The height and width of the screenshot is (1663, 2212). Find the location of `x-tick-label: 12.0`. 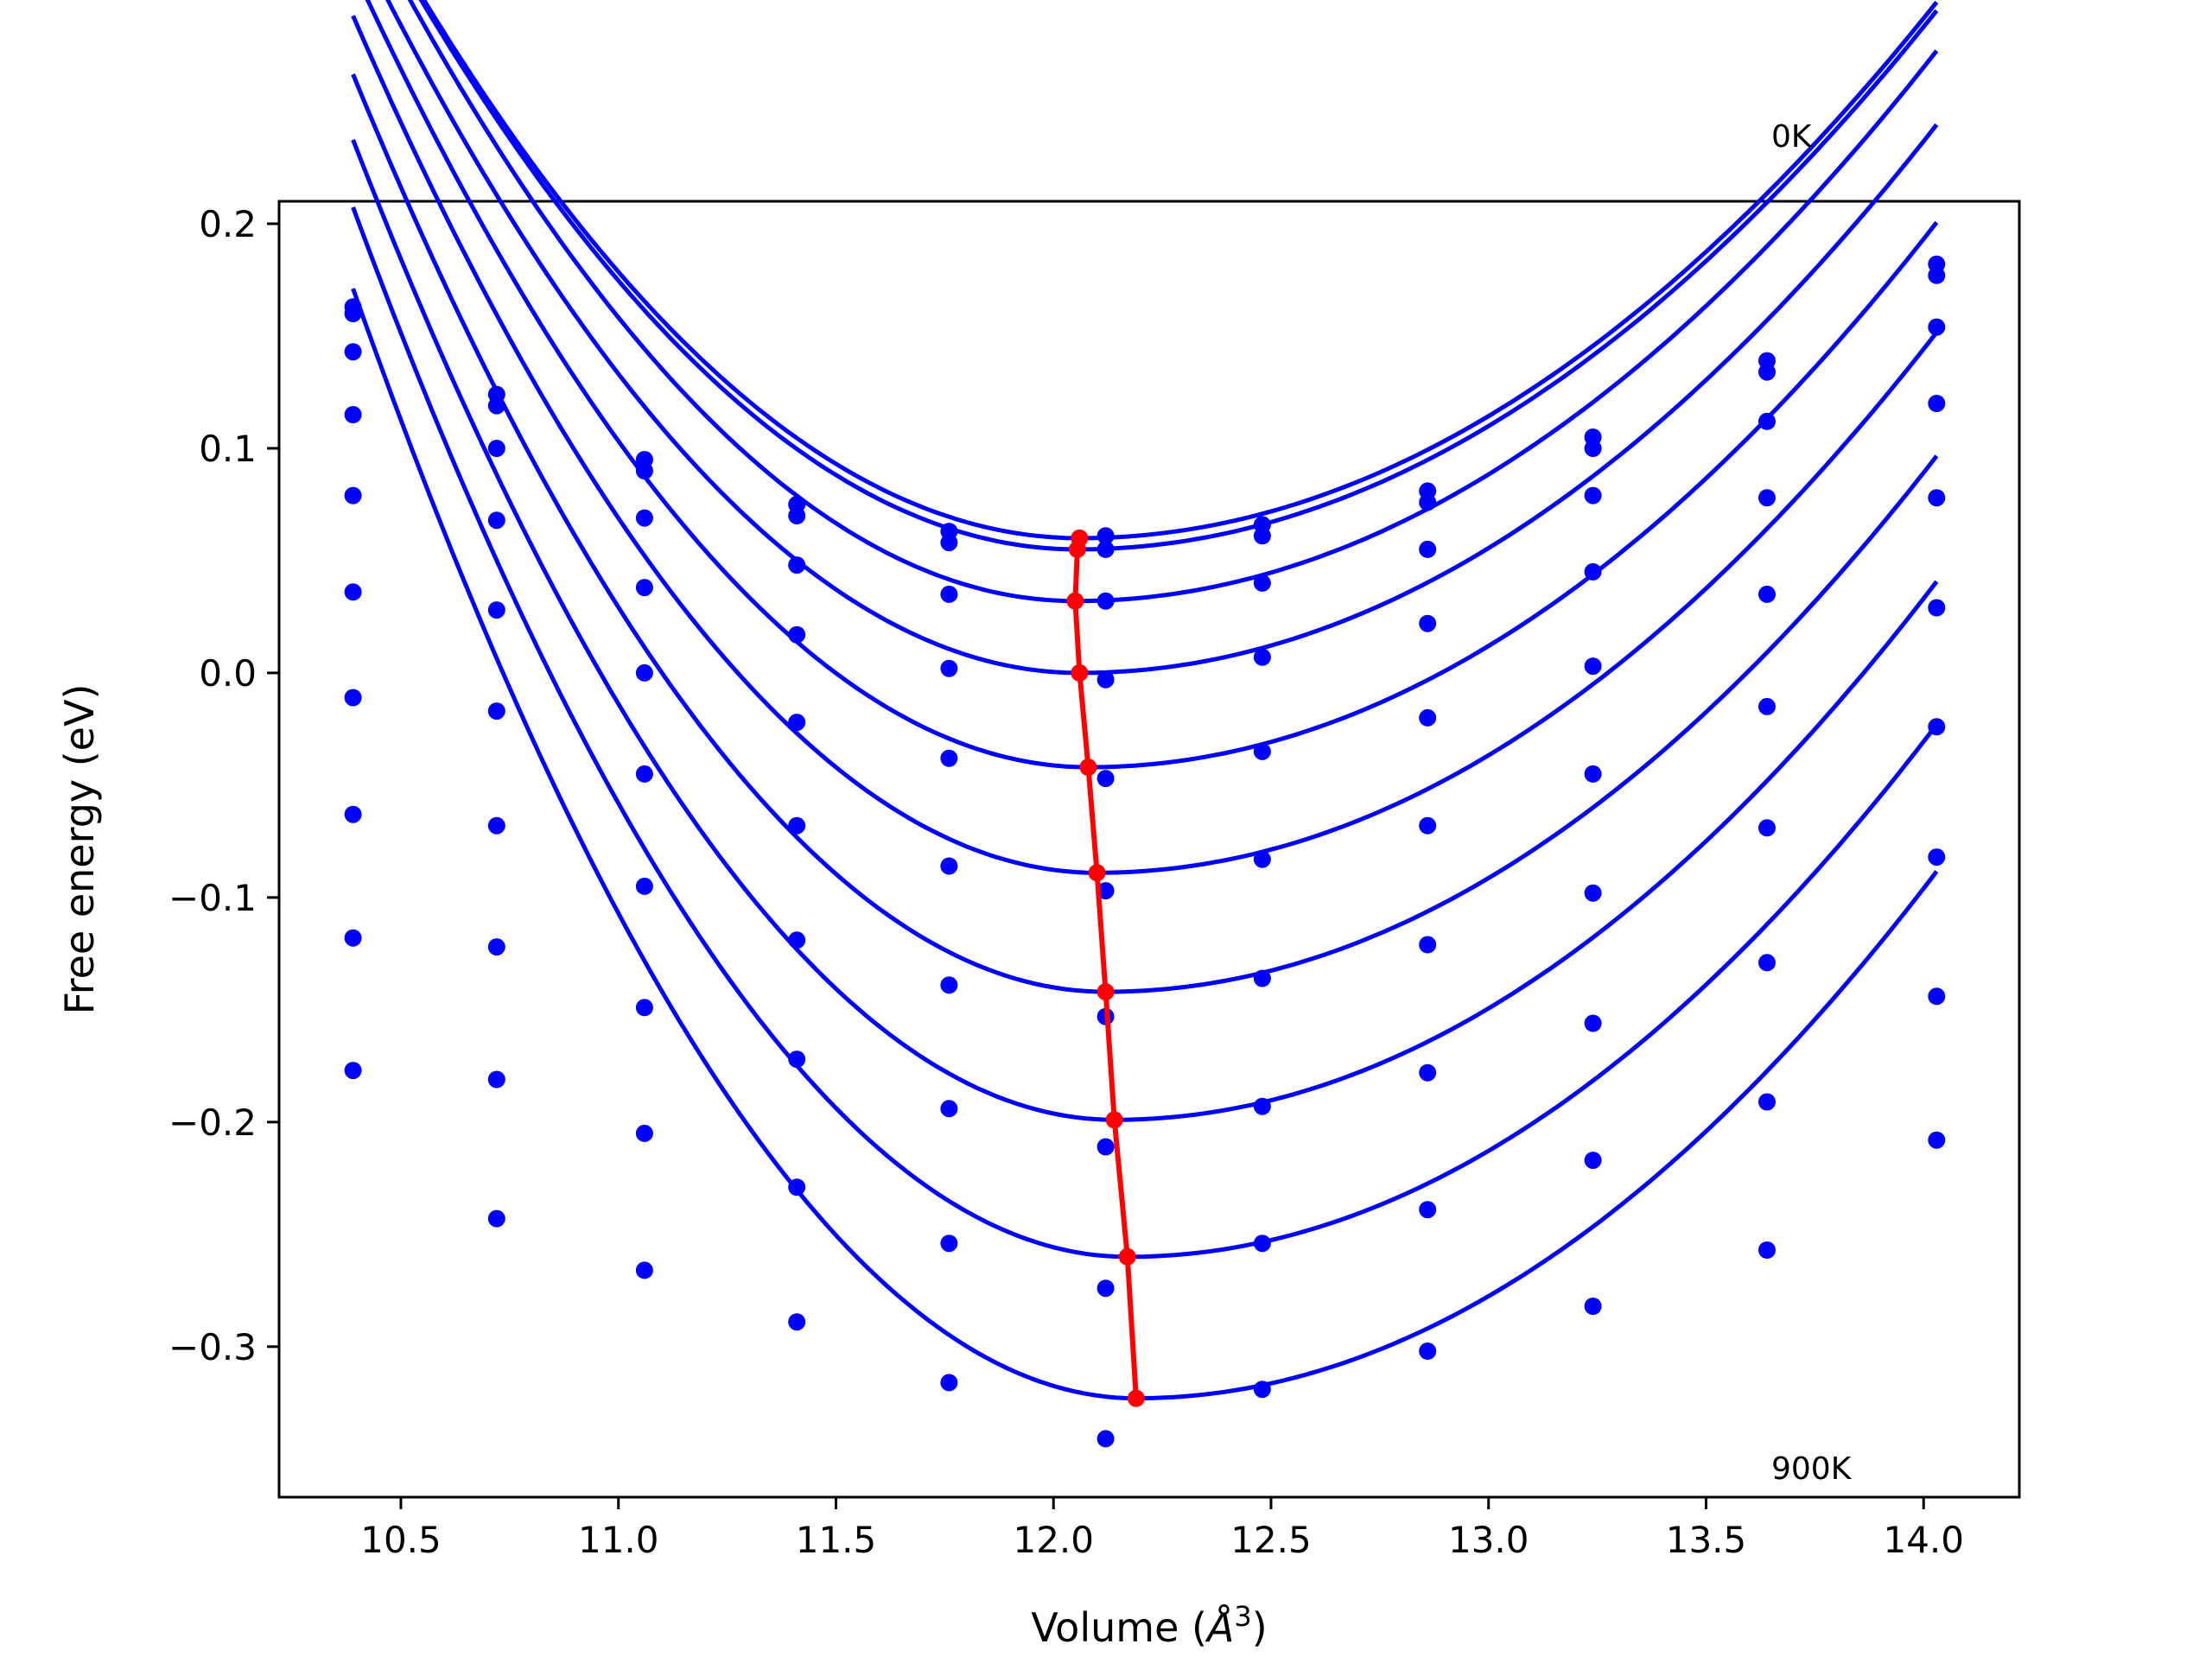

x-tick-label: 12.0 is located at coordinates (1053, 1540).